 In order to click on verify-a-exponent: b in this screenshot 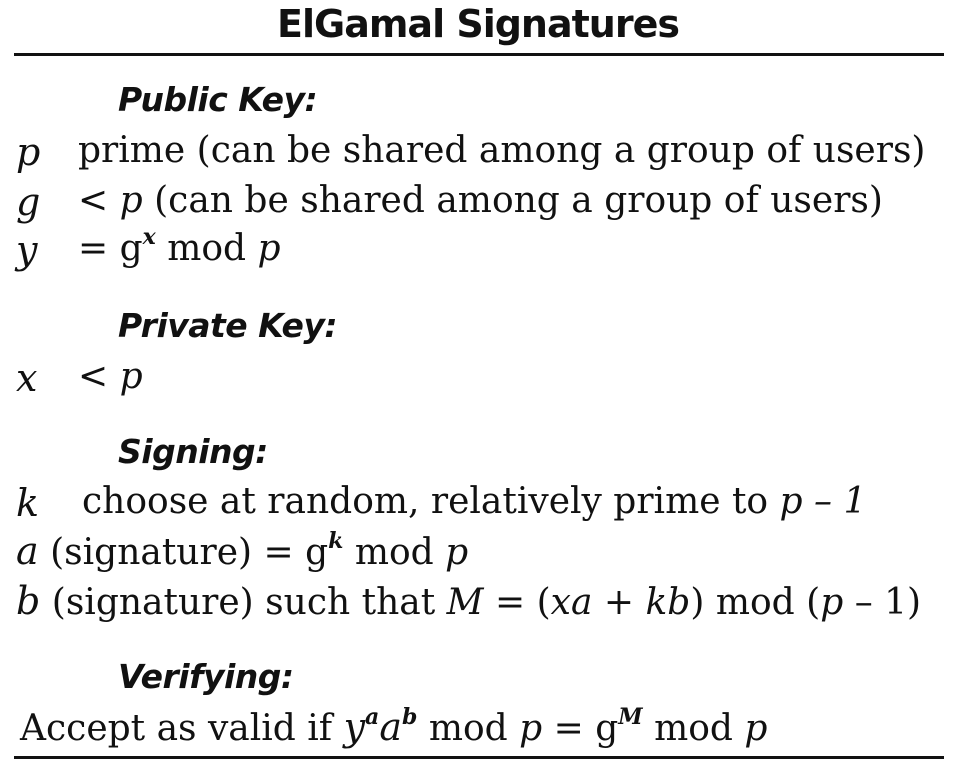, I will do `click(409, 717)`.